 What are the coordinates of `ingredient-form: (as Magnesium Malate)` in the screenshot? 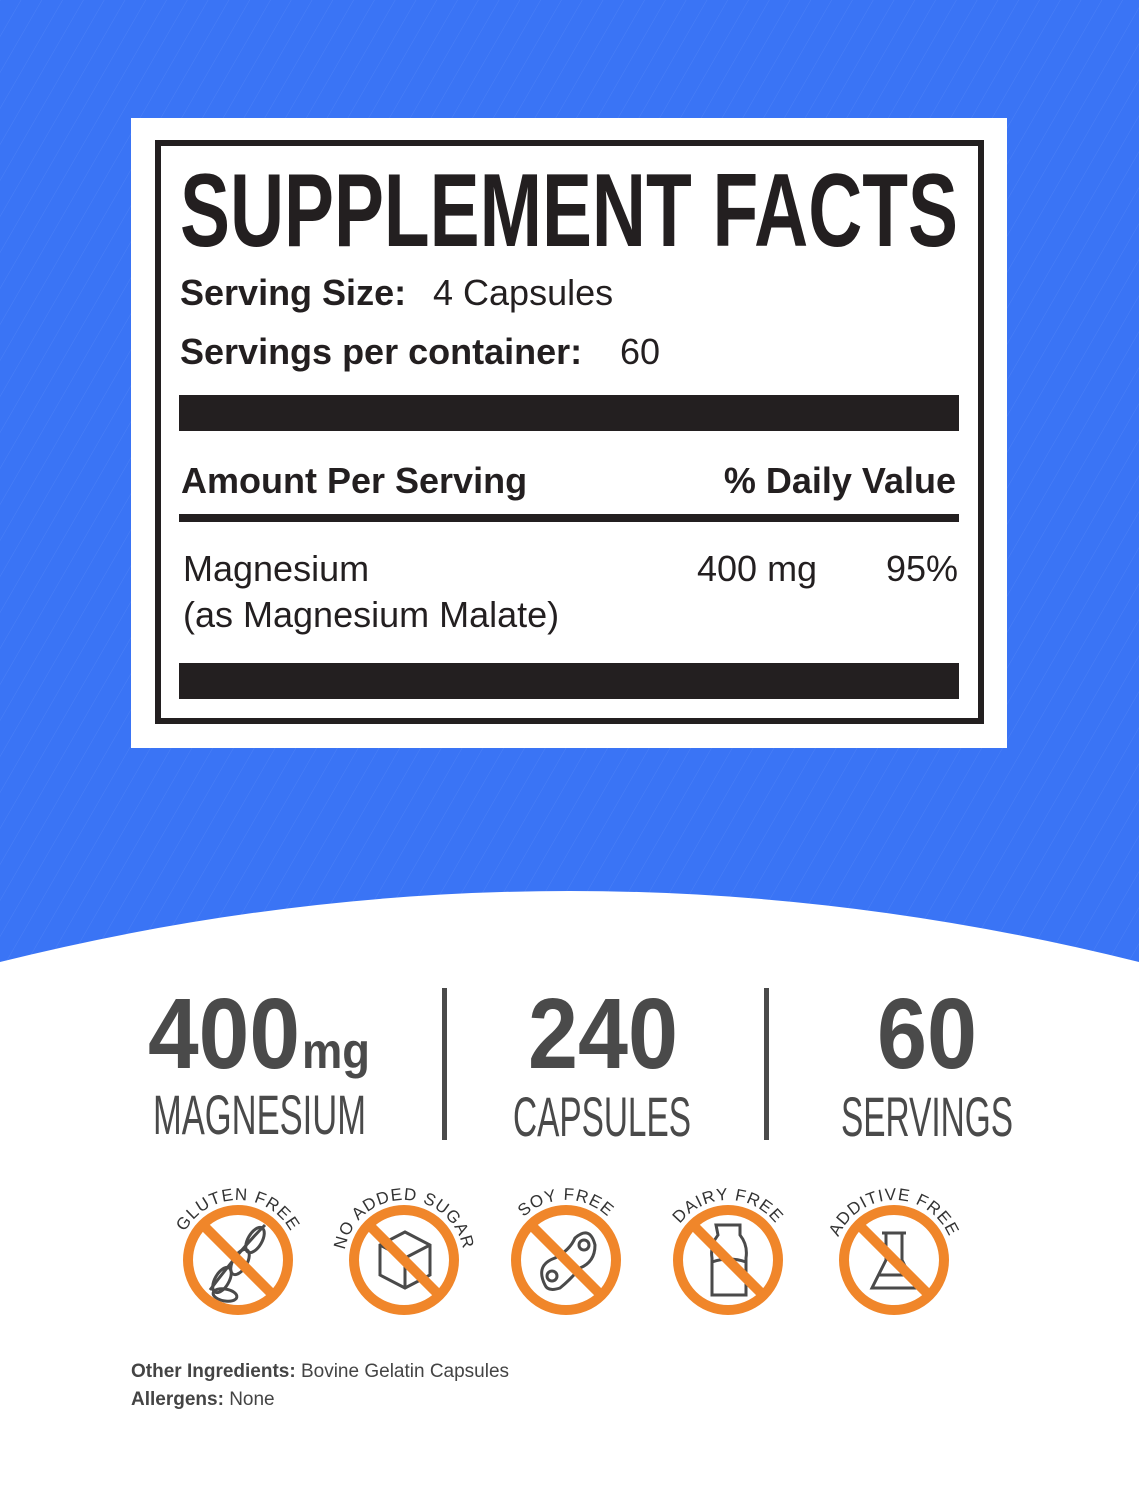 It's located at (371, 614).